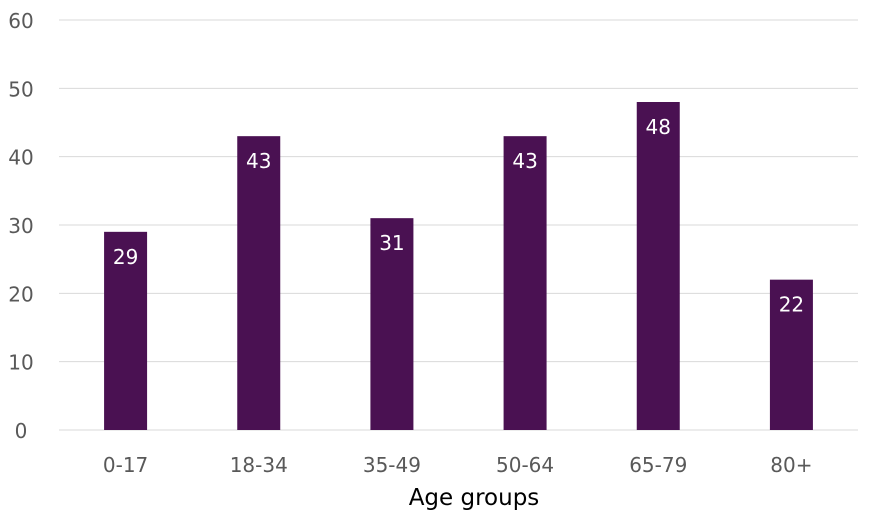 This screenshot has width=869, height=517. What do you see at coordinates (20, 89) in the screenshot?
I see `y-tick-label: 50` at bounding box center [20, 89].